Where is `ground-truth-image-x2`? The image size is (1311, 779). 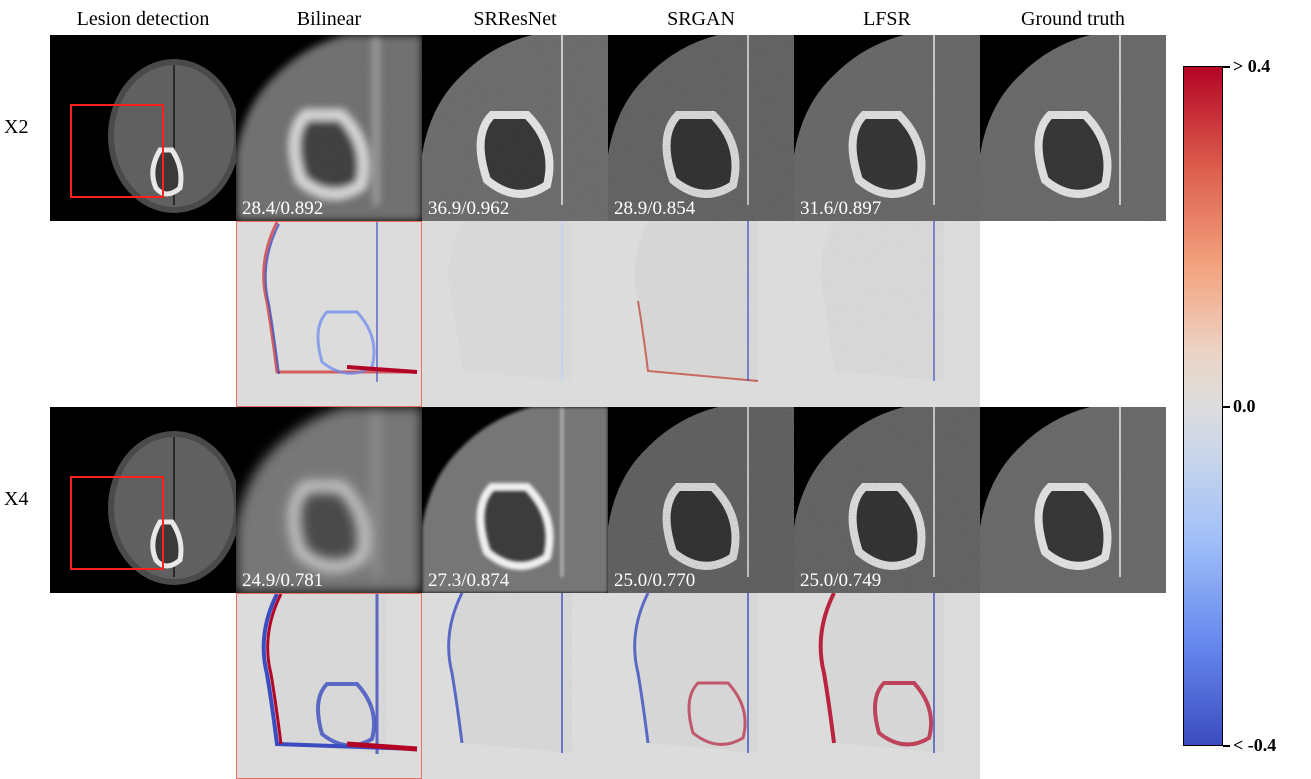 ground-truth-image-x2 is located at coordinates (1073, 128).